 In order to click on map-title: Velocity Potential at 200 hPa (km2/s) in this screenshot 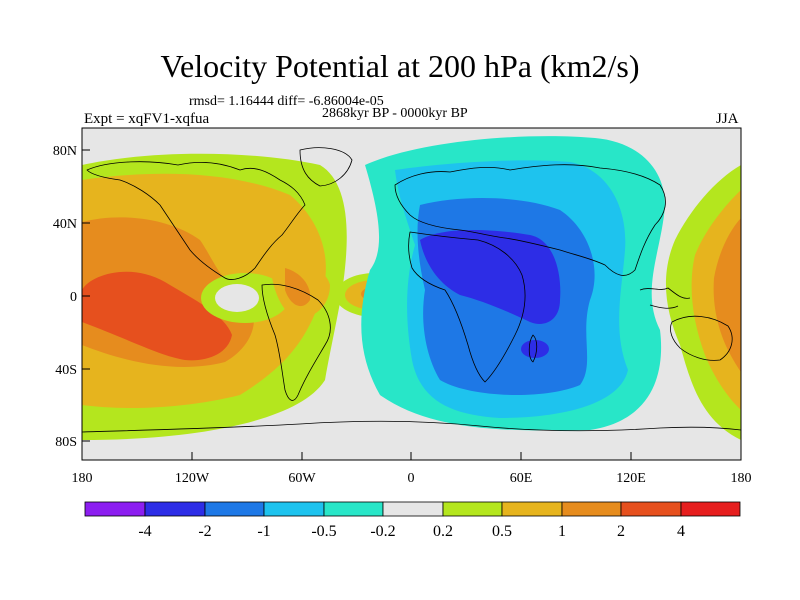, I will do `click(400, 66)`.